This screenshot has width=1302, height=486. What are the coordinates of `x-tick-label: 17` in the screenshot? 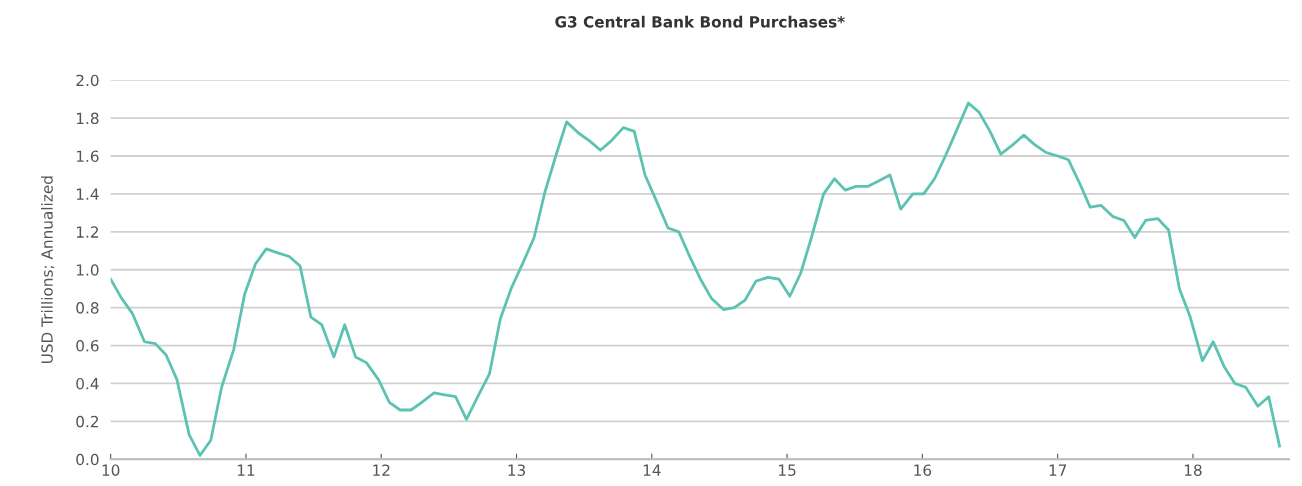 It's located at (1058, 470).